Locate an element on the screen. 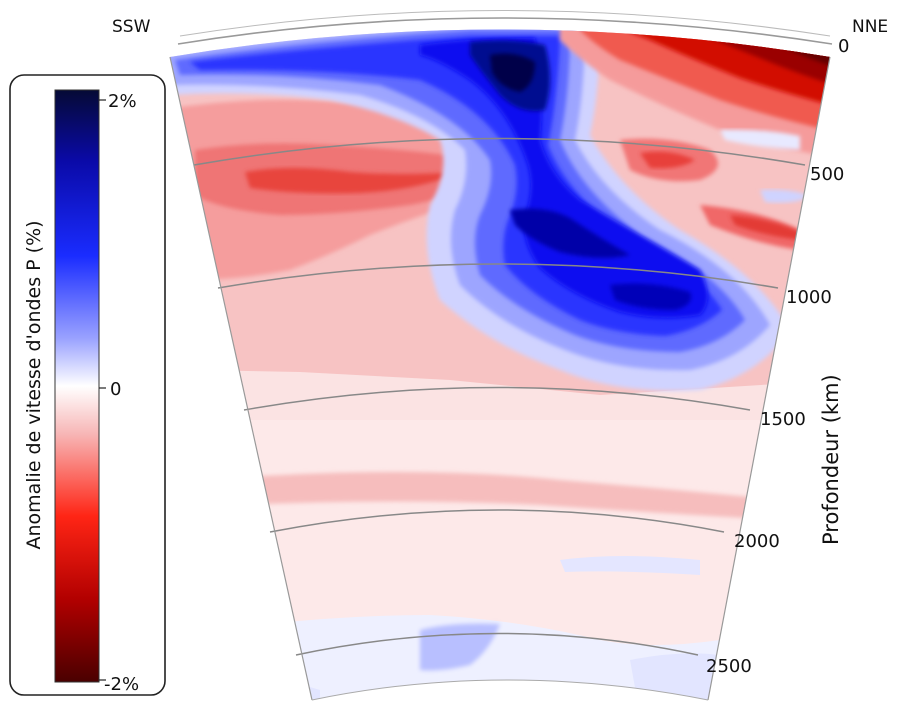 This screenshot has width=898, height=719. surface-arc is located at coordinates (505, 31).